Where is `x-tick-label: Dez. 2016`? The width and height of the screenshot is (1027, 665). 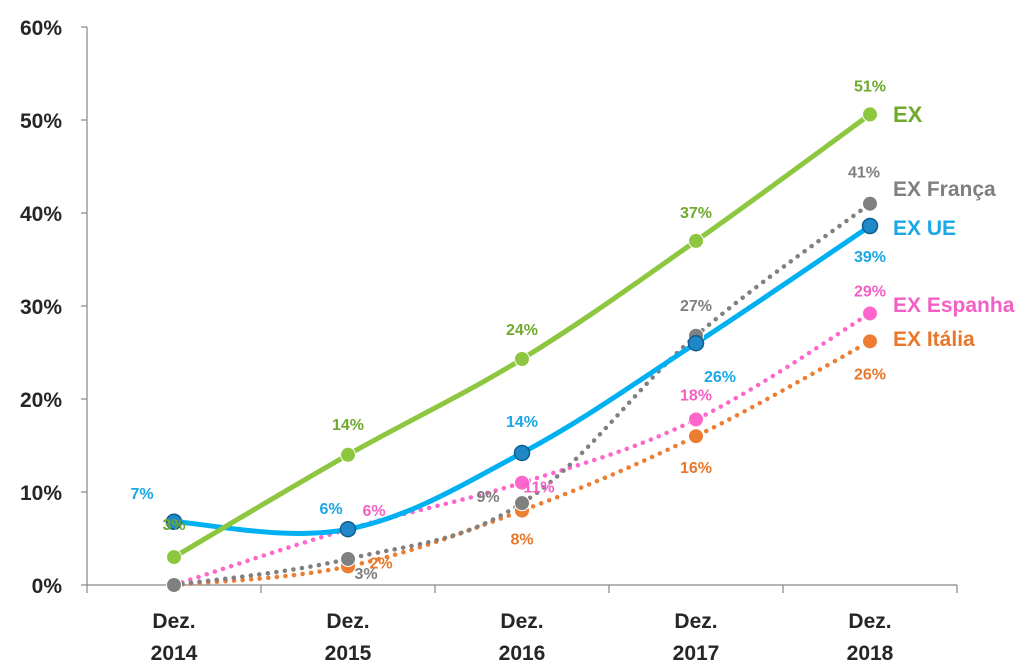
x-tick-label: Dez. 2016 is located at coordinates (522, 637).